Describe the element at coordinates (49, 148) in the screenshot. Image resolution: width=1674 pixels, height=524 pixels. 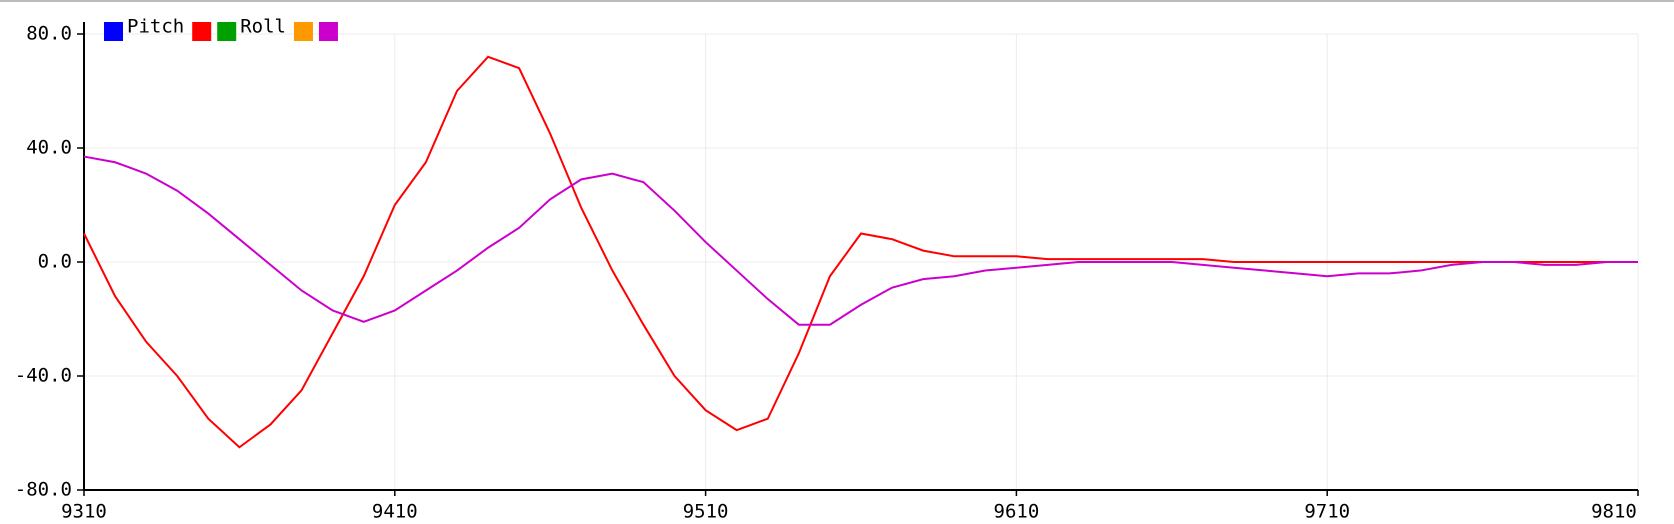
I see `y-tick-label: 40.0` at that location.